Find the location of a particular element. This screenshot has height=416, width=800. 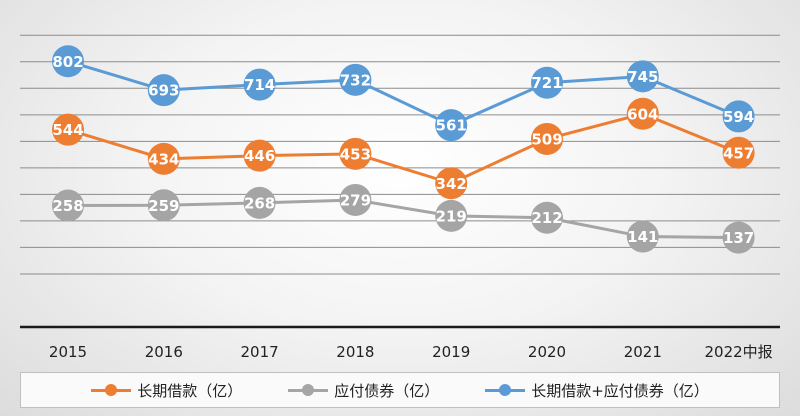

legend-item-total: 长期借款+应付债券（亿） is located at coordinates (597, 390).